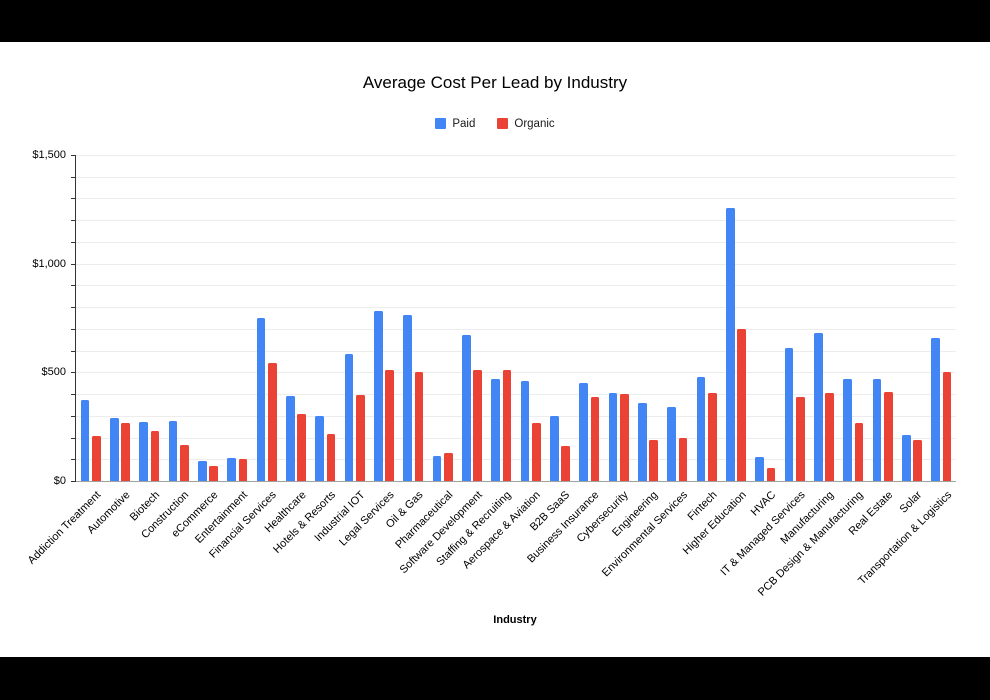 The width and height of the screenshot is (990, 700). I want to click on x-axis-title: Industry, so click(515, 620).